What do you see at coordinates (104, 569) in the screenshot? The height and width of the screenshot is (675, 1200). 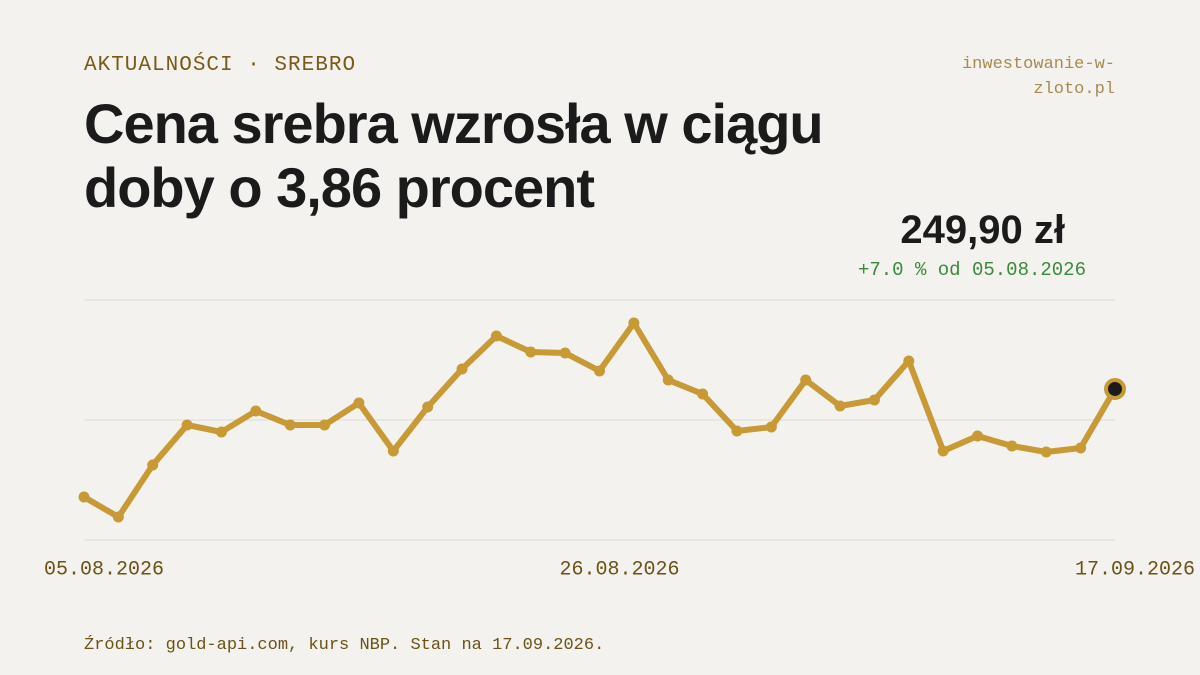 I see `x-tick-label: 05.08.2026` at bounding box center [104, 569].